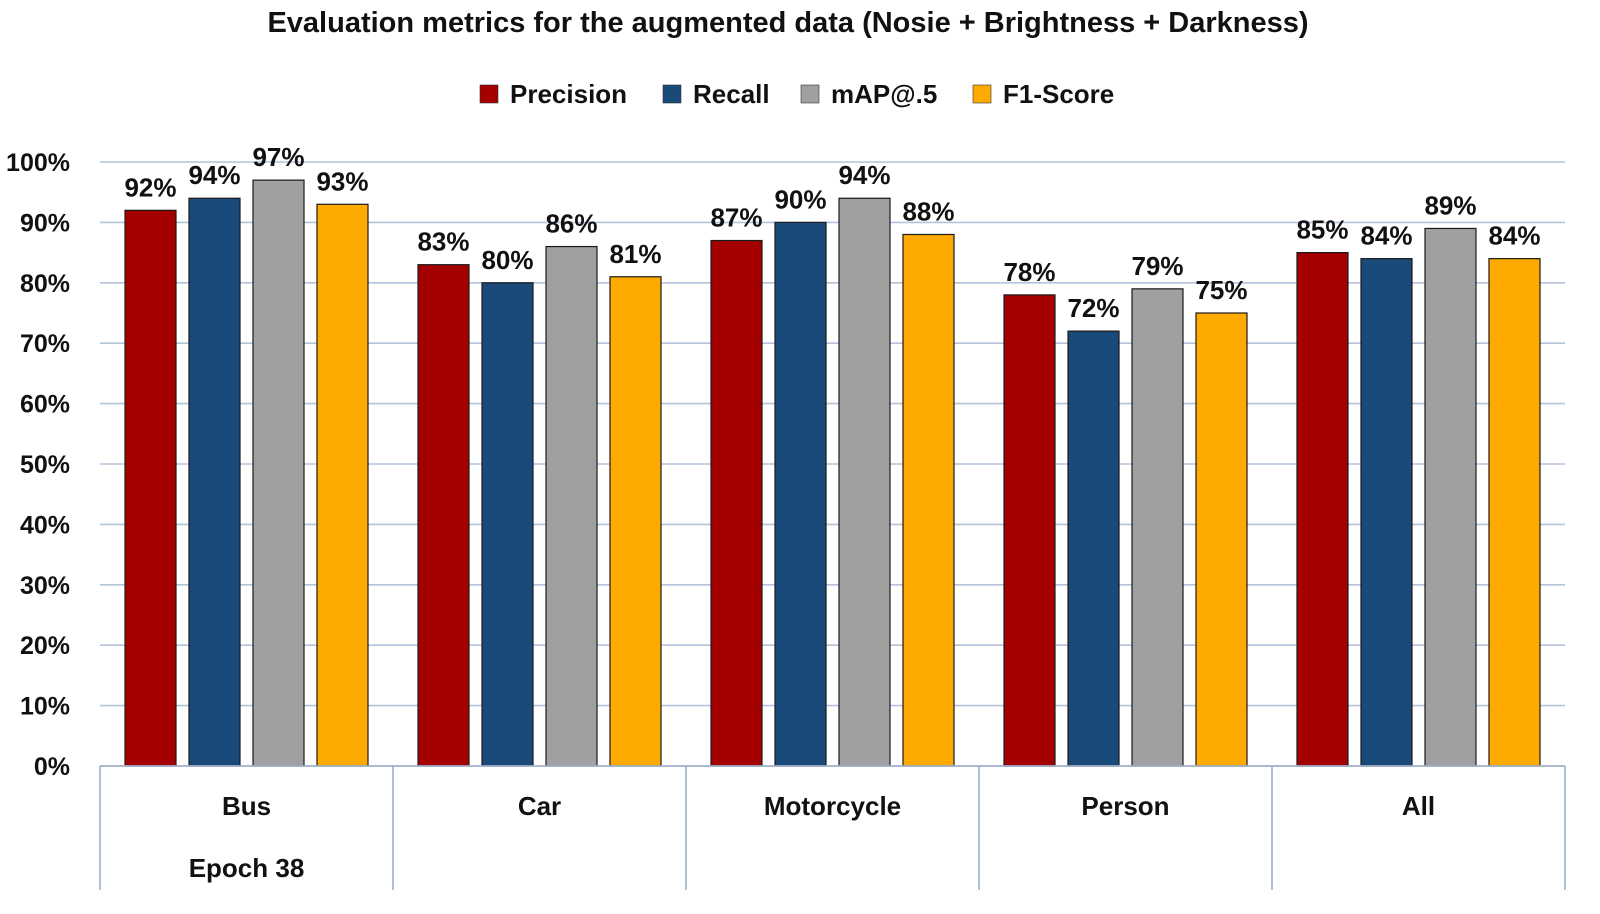 The image size is (1600, 914). What do you see at coordinates (539, 806) in the screenshot?
I see `x-tick-label: Car` at bounding box center [539, 806].